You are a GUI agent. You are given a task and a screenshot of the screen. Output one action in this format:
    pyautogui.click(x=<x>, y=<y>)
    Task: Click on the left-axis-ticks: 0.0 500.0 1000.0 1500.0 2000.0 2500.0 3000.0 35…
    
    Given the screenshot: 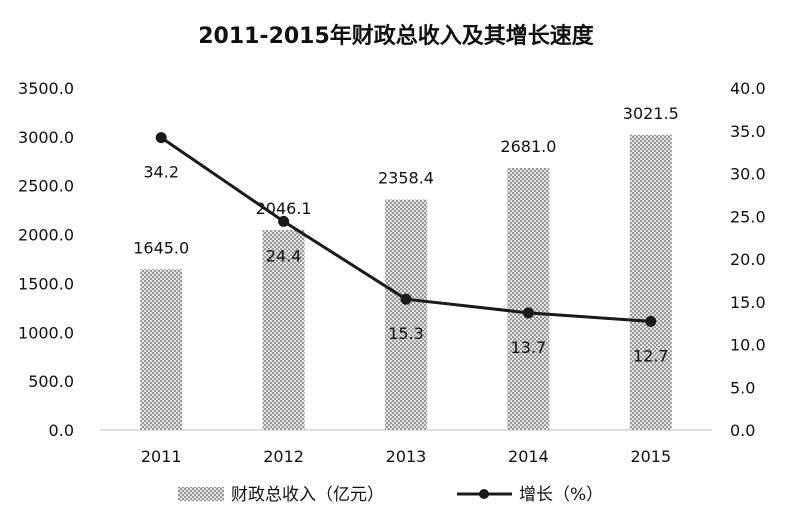 What is the action you would take?
    pyautogui.click(x=46, y=259)
    